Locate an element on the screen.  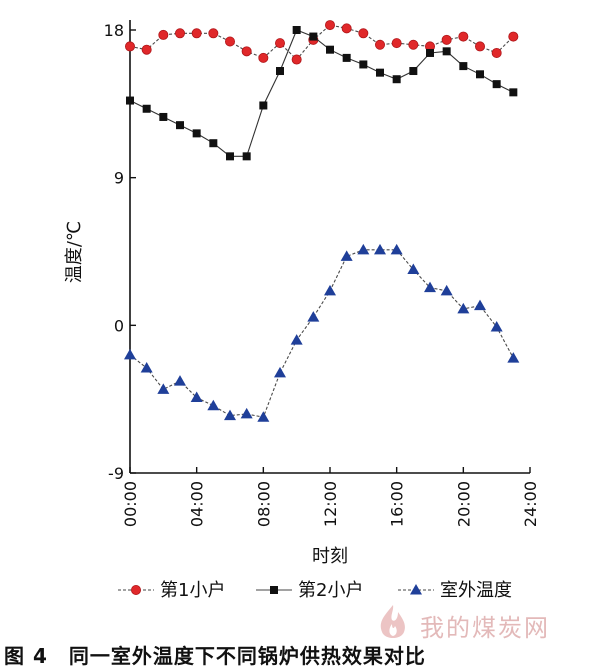
y-axis-title: 温度/℃ is located at coordinates (74, 252).